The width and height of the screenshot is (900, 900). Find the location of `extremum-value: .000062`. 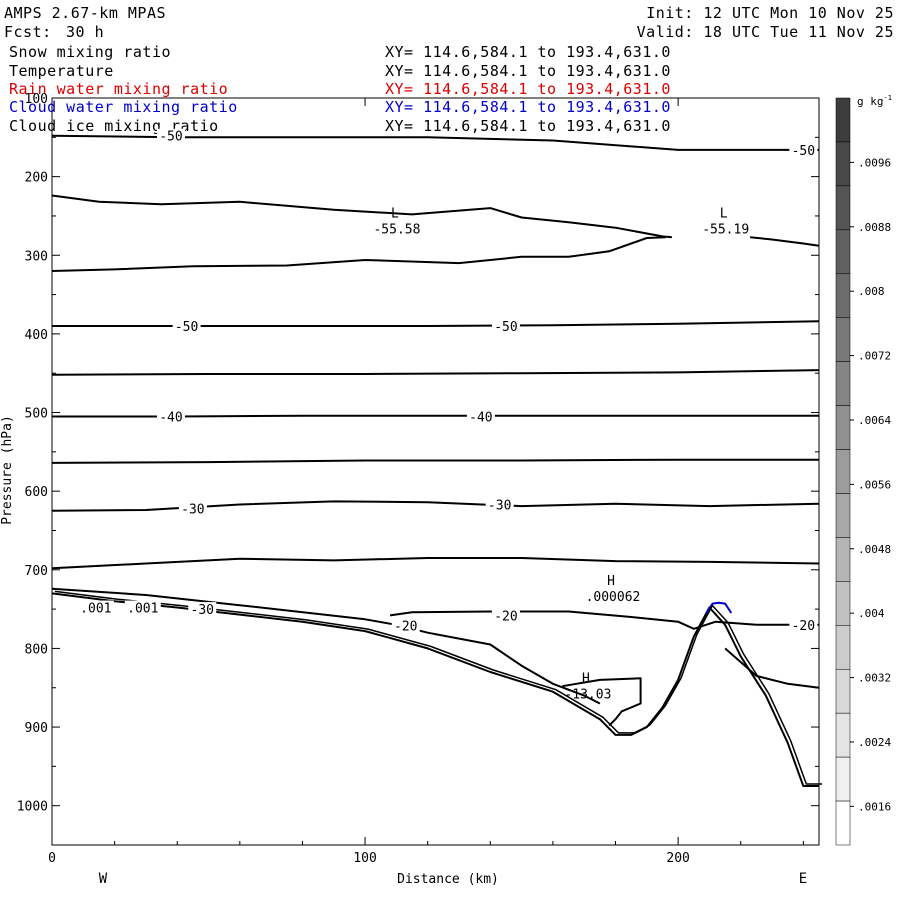

extremum-value: .000062 is located at coordinates (613, 597).